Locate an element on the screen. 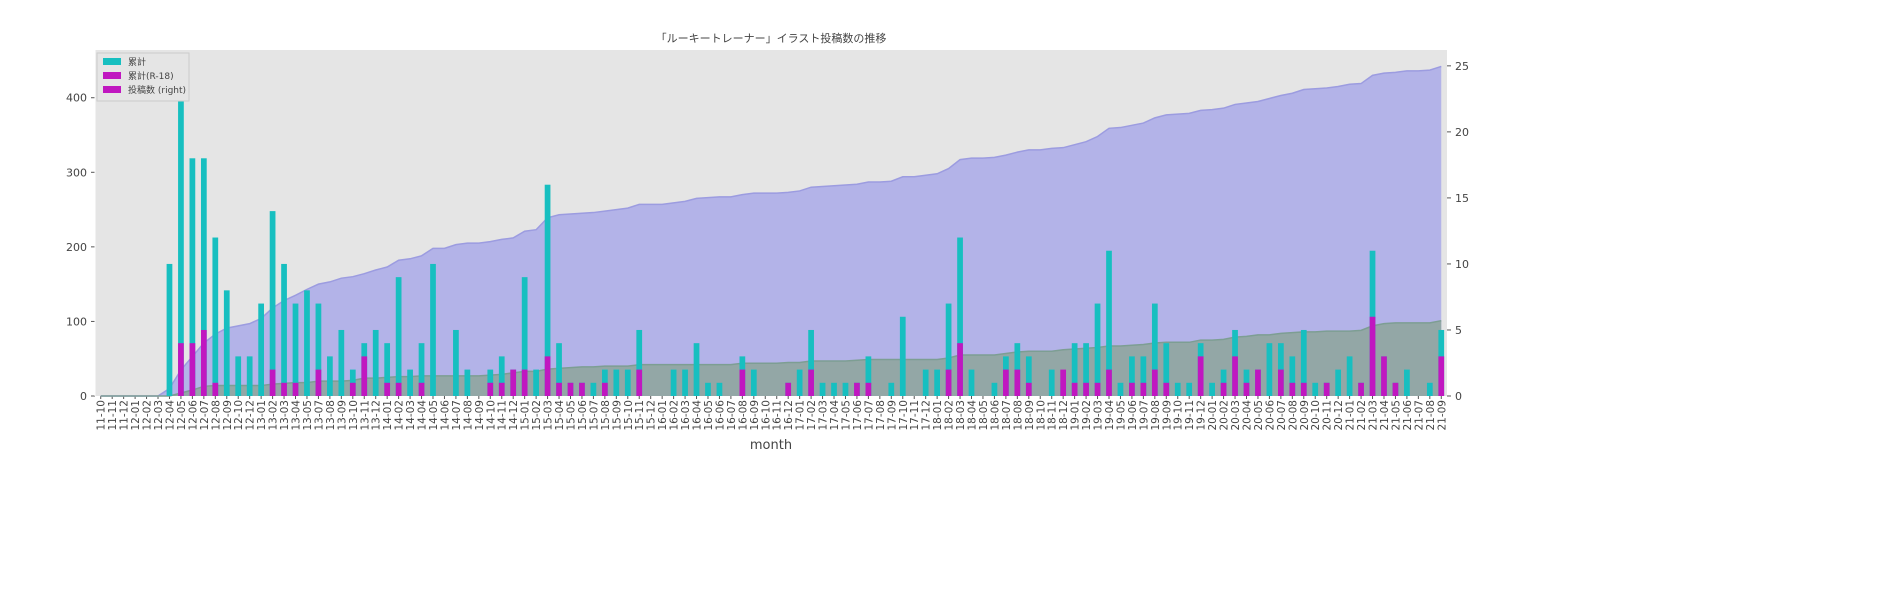 The height and width of the screenshot is (600, 1900). x-tick-label: 13-02 is located at coordinates (274, 415).